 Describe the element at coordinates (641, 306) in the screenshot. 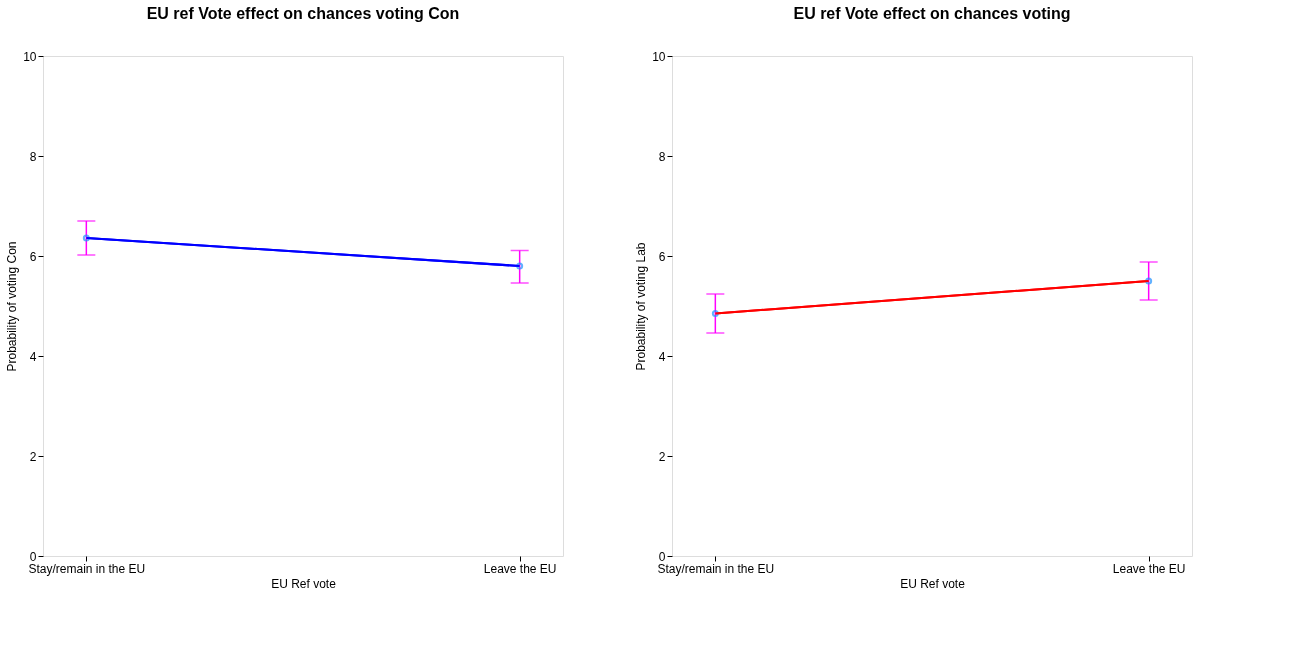

I see `y-axis-title: Probability of voting Lab` at that location.